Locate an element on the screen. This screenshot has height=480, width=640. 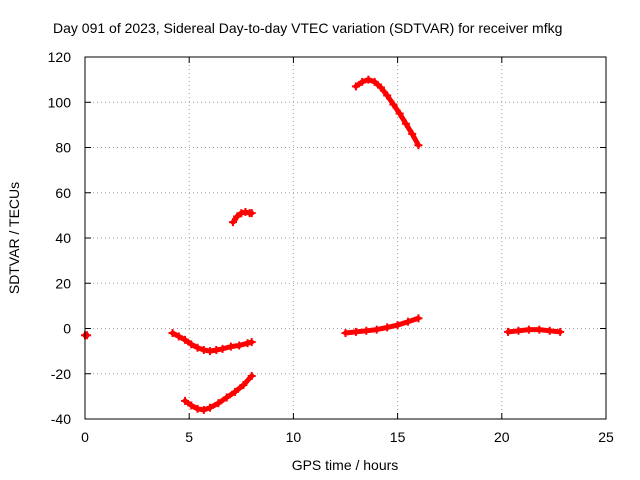
y-tick-label: 60 is located at coordinates (63, 193).